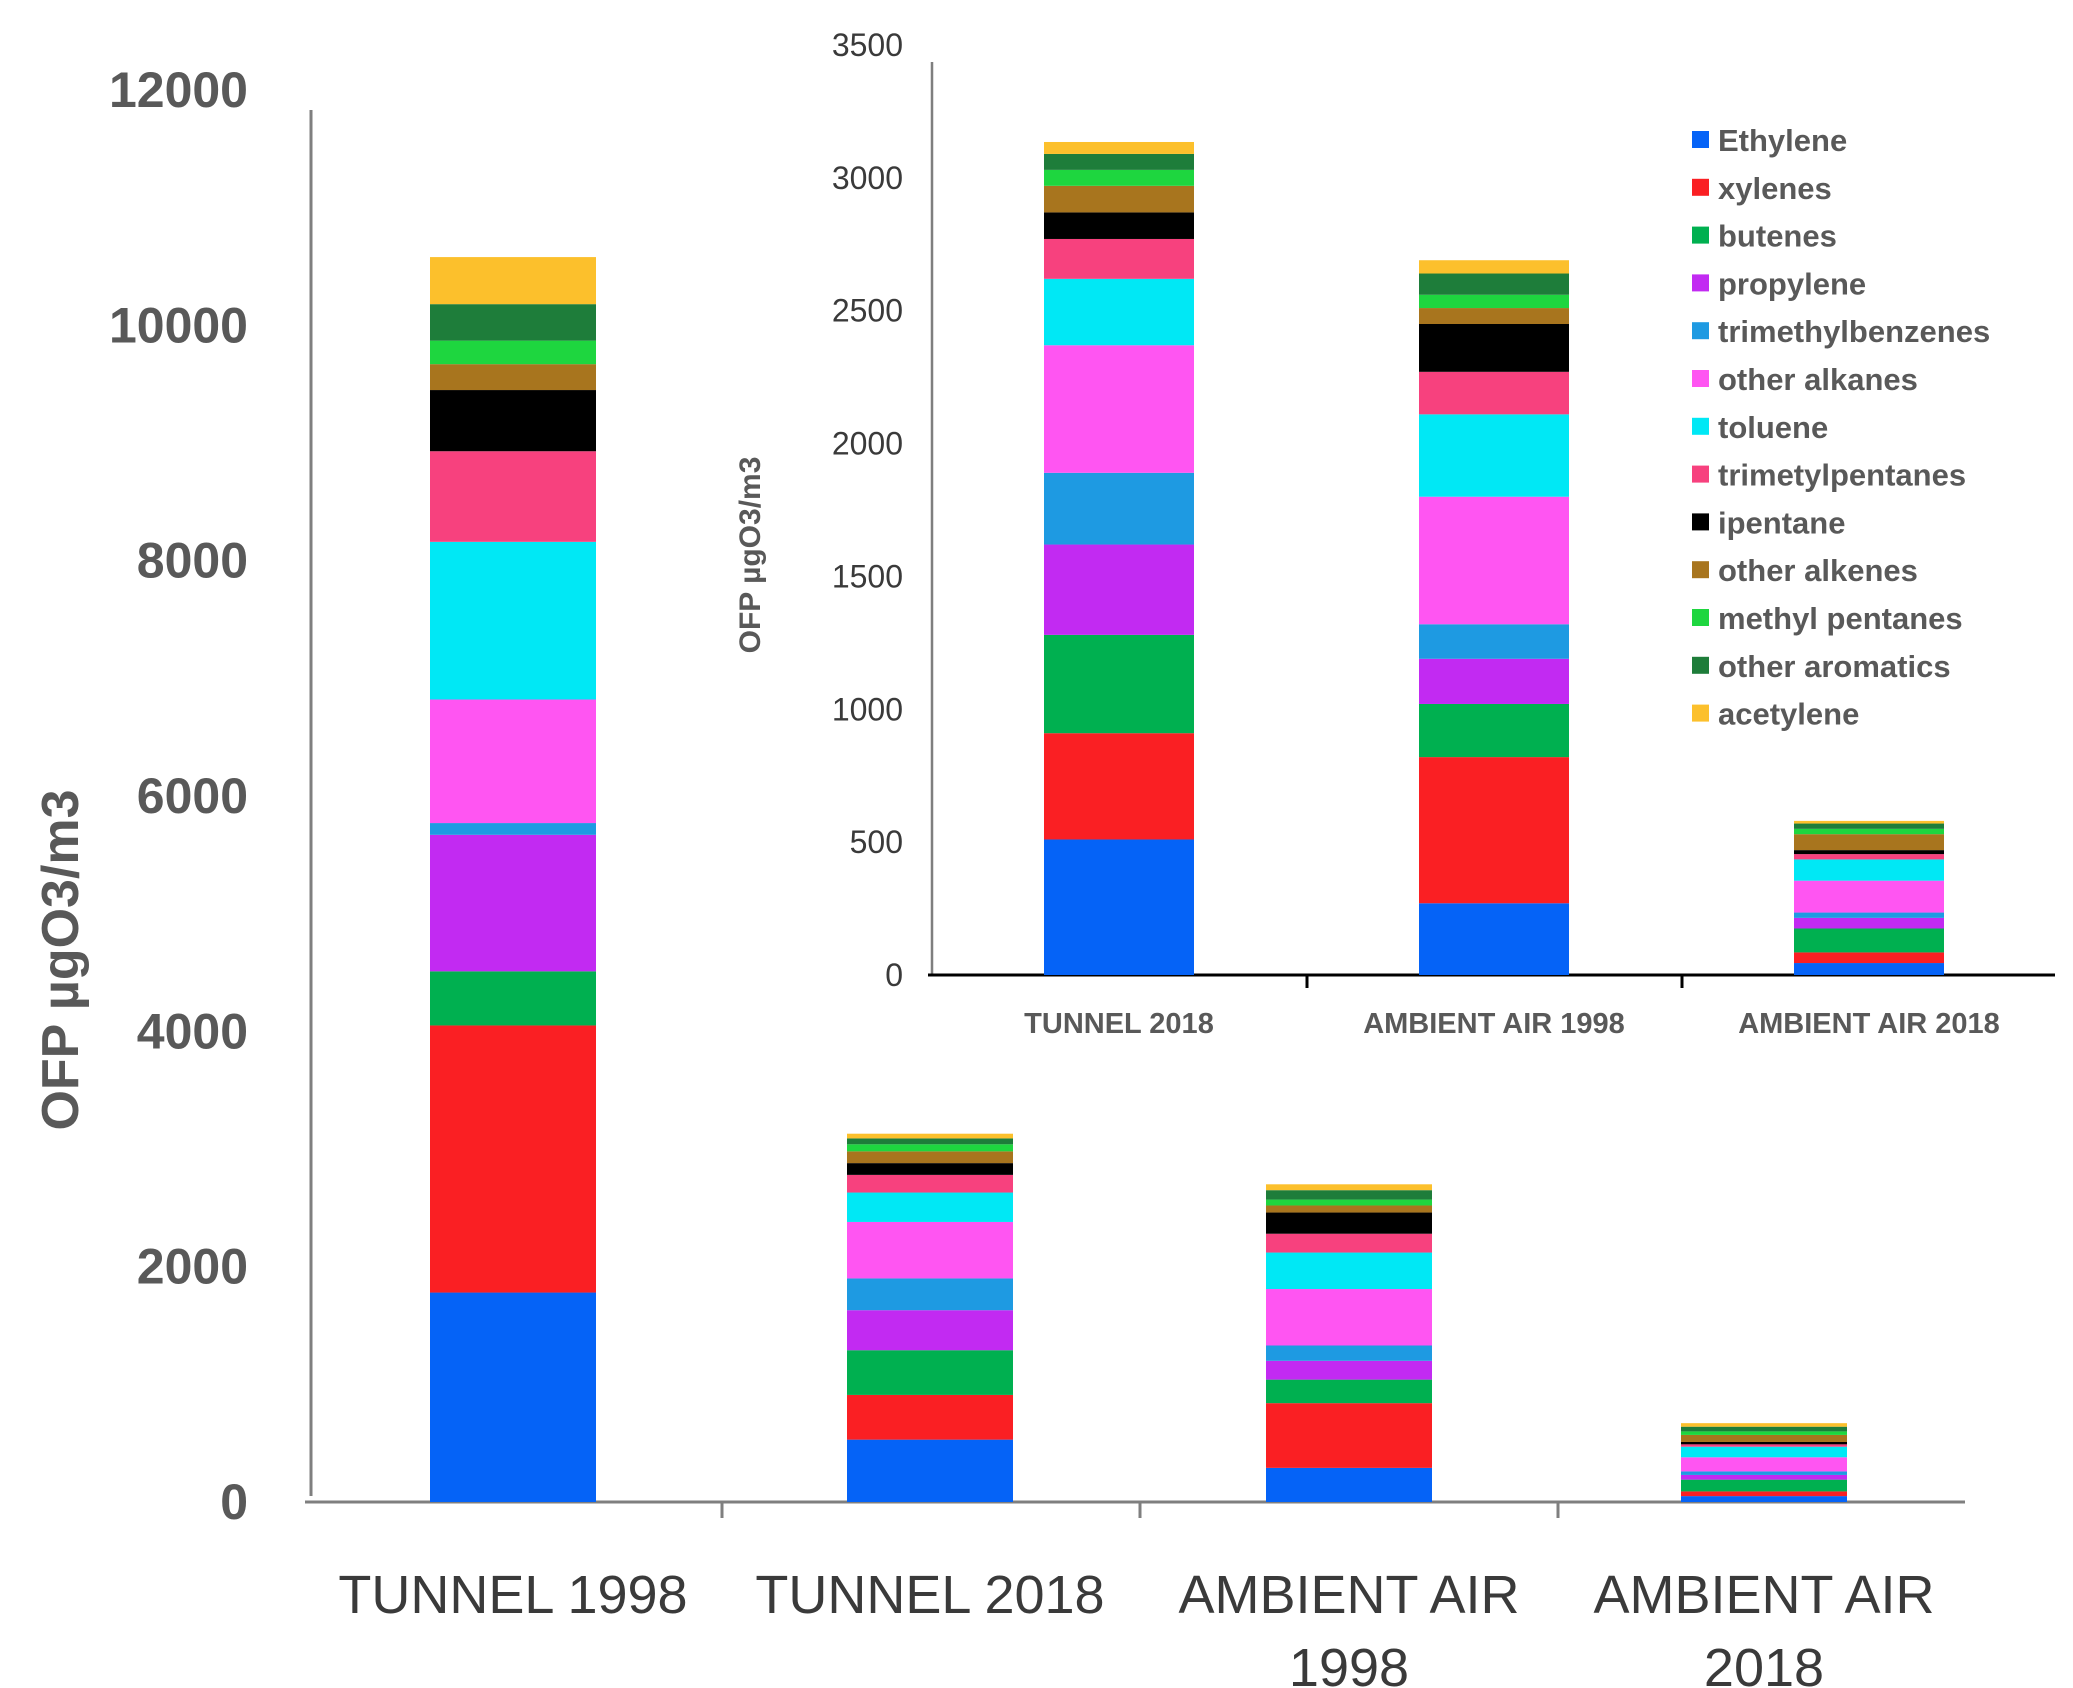 The height and width of the screenshot is (1688, 2073). I want to click on inset-bar-tunnel-2018-other-alkenes, so click(1119, 199).